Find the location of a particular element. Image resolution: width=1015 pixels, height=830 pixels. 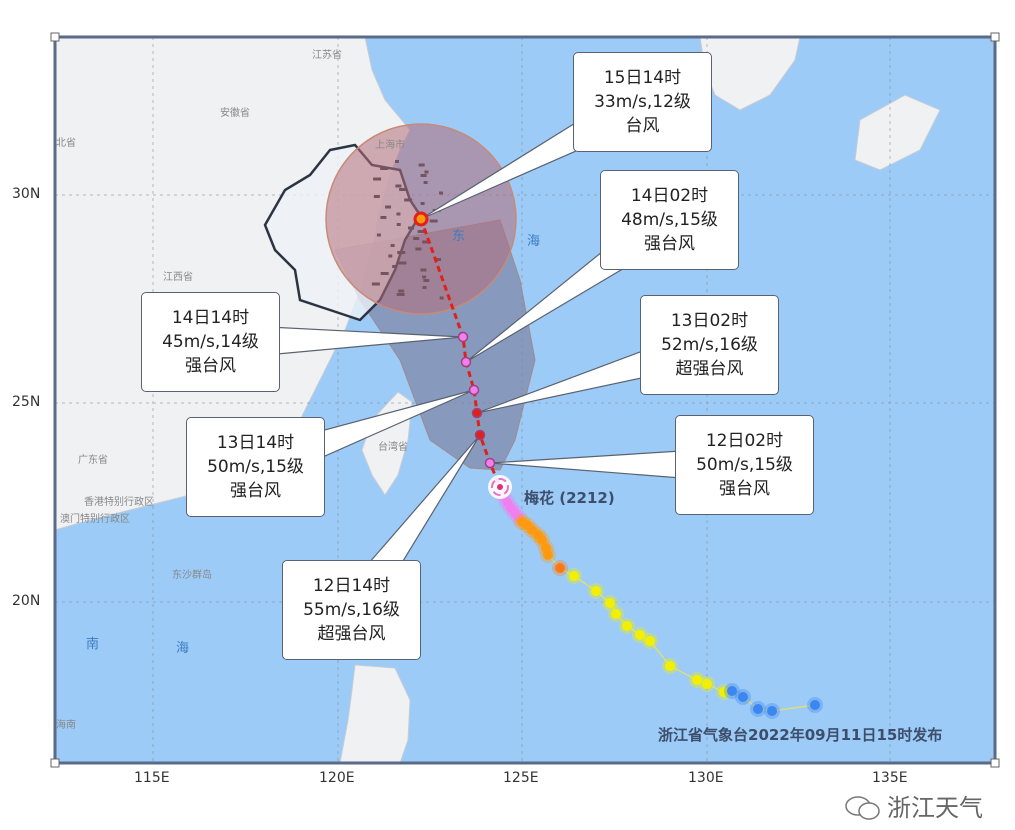

lat-tick: 30N is located at coordinates (26, 194).